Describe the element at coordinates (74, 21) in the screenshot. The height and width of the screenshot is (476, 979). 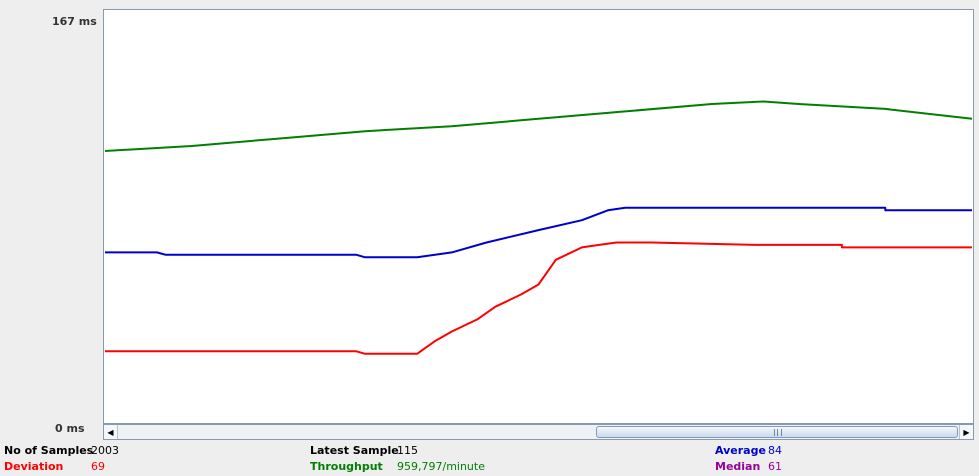
I see `y-axis-max-label: 167 ms` at that location.